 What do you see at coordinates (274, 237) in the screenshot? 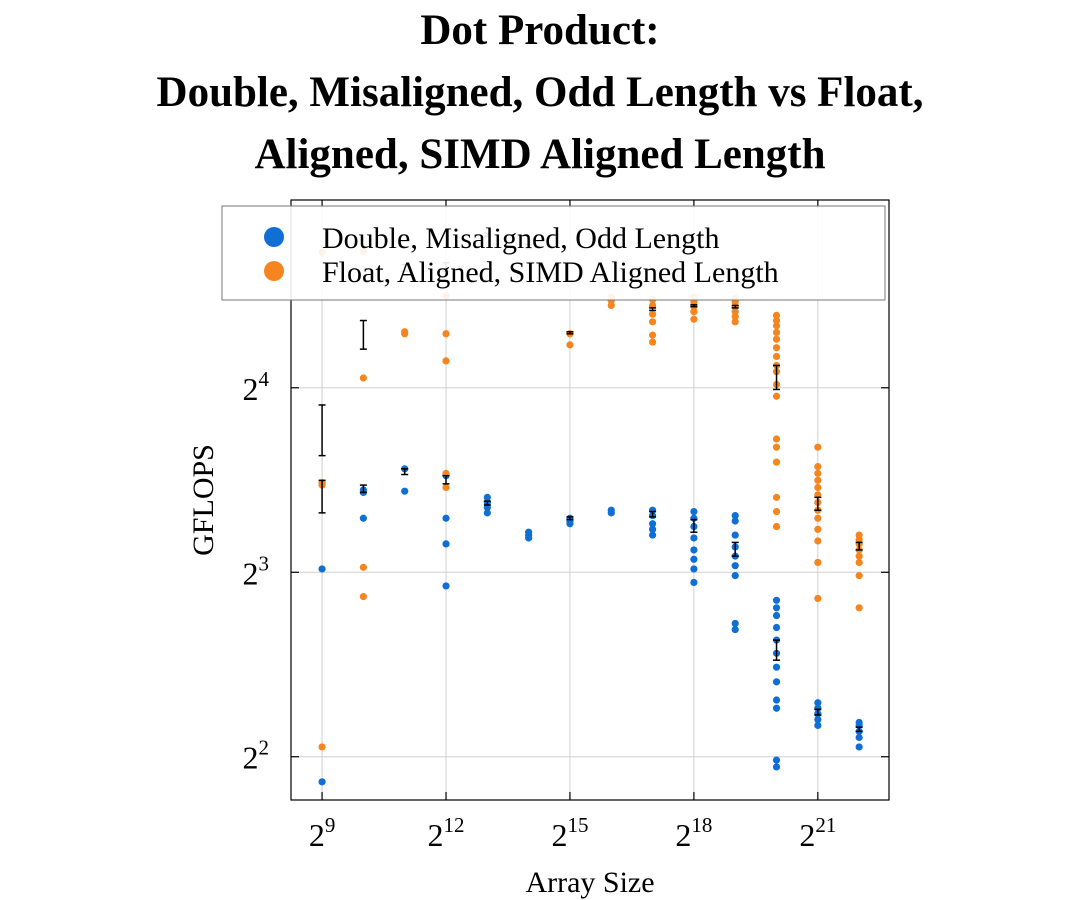
I see `legend-marker-double` at bounding box center [274, 237].